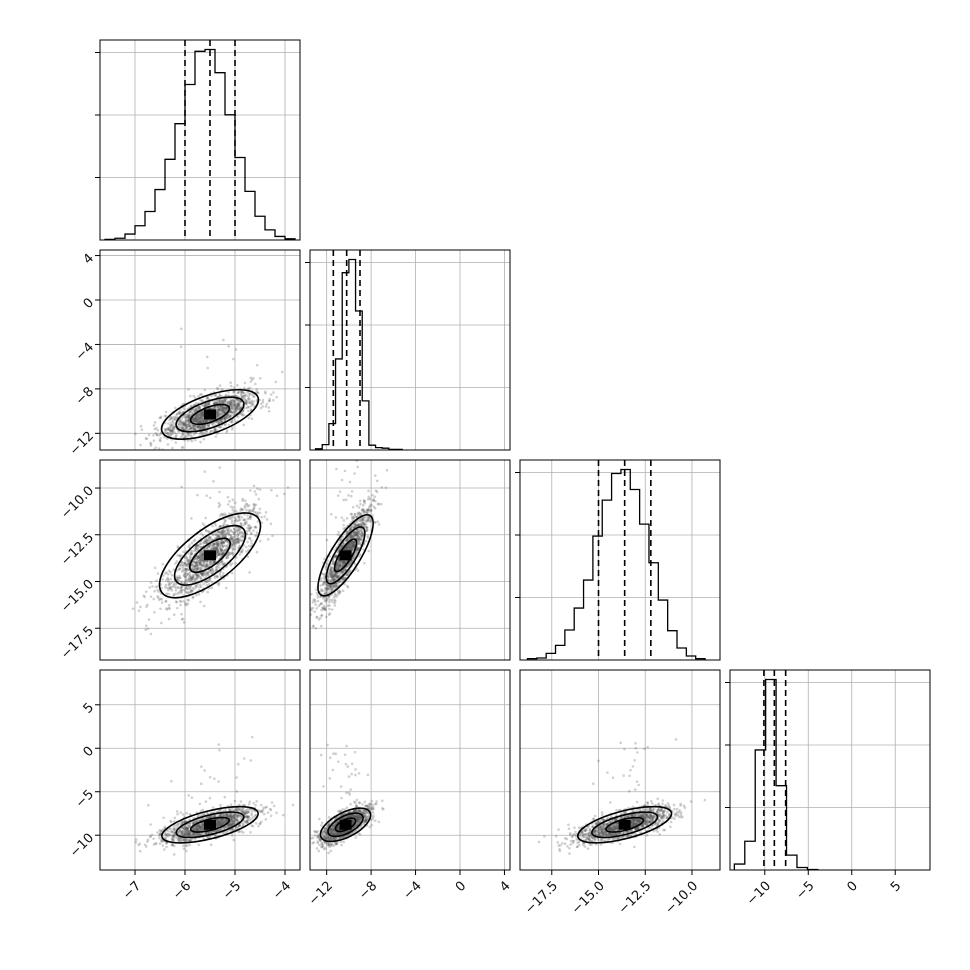 This screenshot has width=970, height=970. I want to click on panel-frame, so click(200, 140).